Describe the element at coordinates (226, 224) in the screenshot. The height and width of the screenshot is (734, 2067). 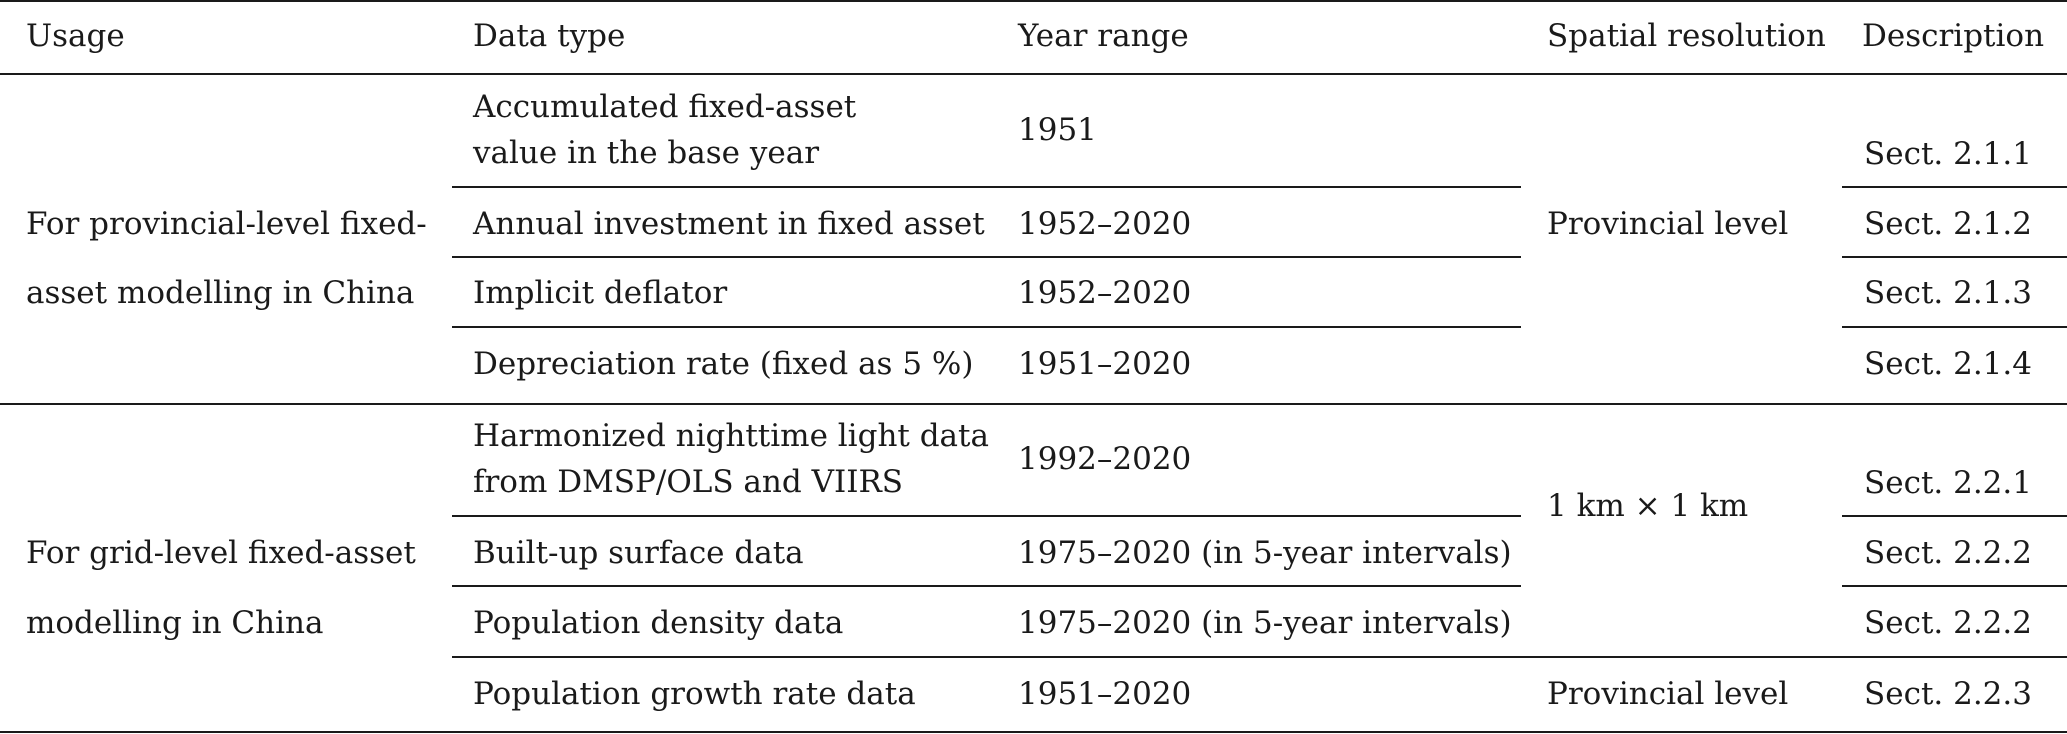
I see `usage-cell: For provincial-level fixed-` at that location.